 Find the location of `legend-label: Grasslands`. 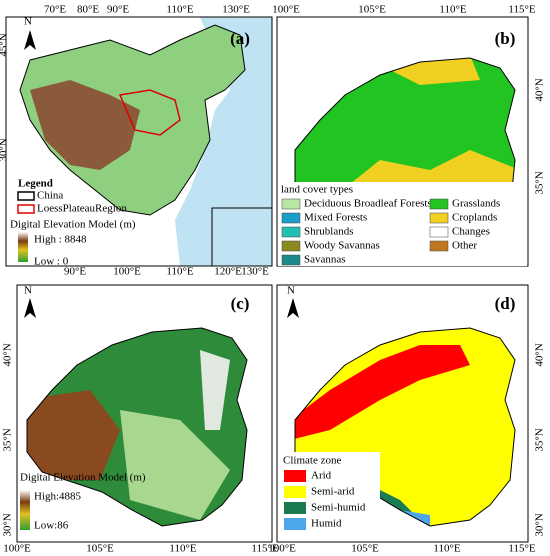

legend-label: Grasslands is located at coordinates (476, 204).